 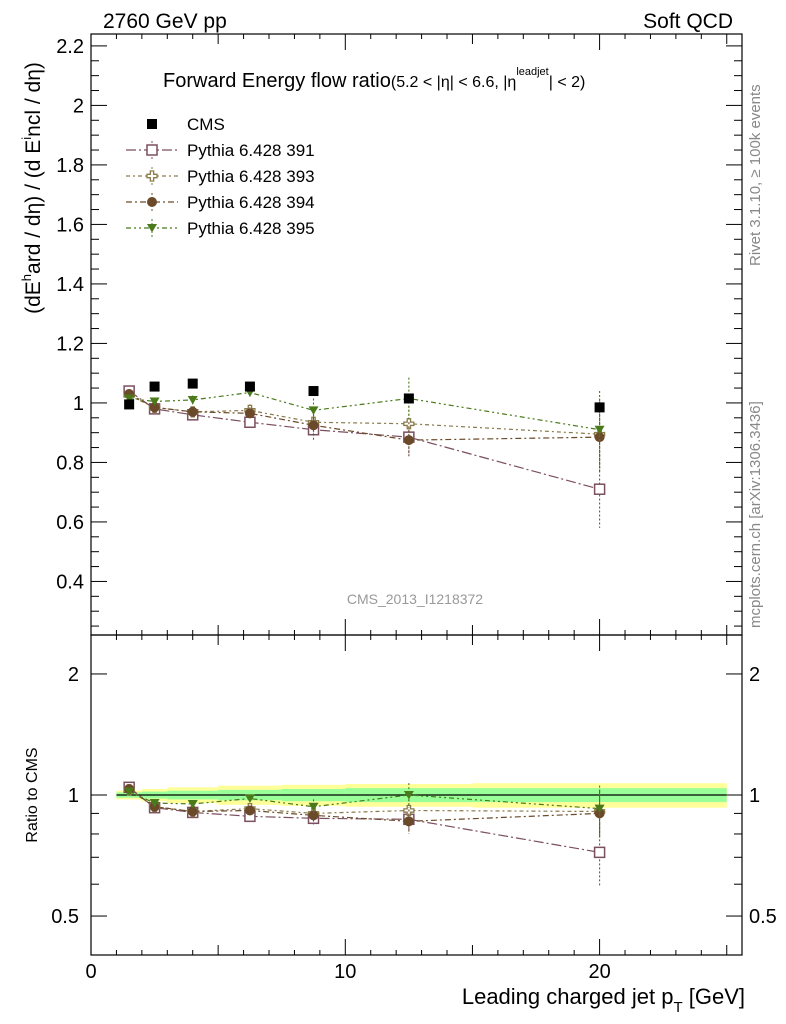 I want to click on ylabel-sup2: i, so click(x=26, y=138).